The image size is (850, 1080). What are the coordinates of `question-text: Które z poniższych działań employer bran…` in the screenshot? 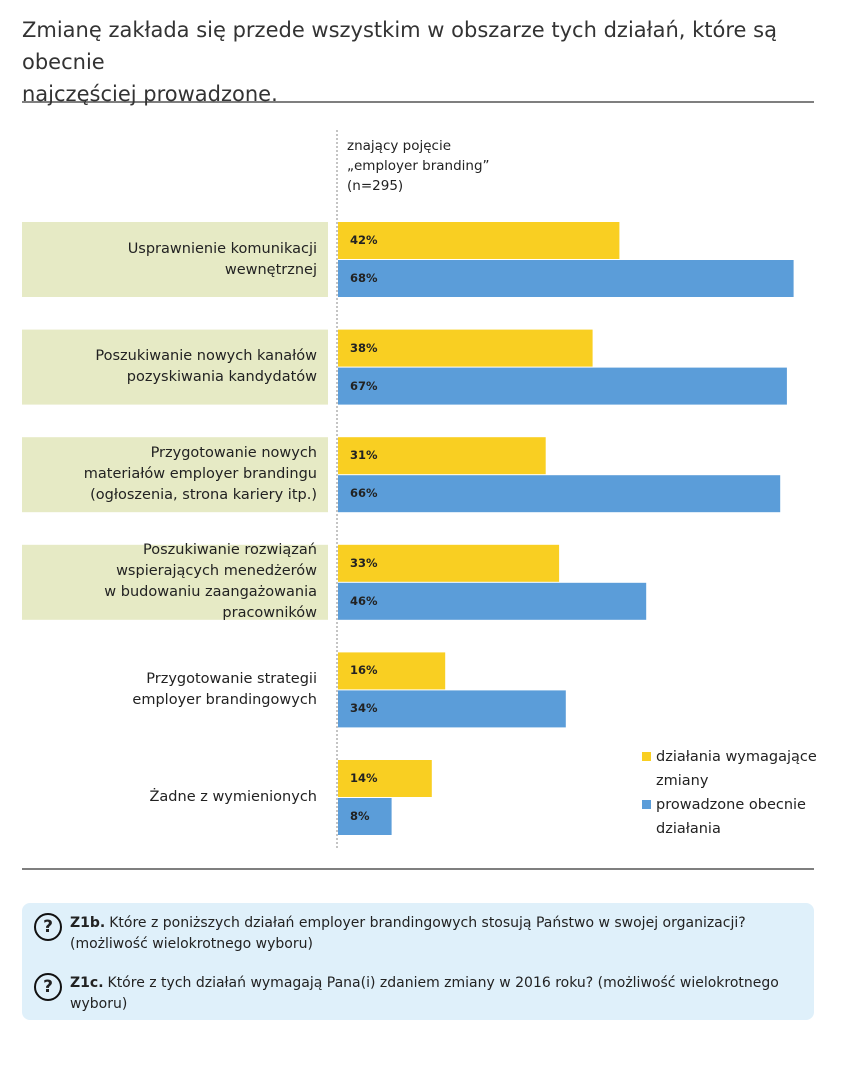 It's located at (408, 933).